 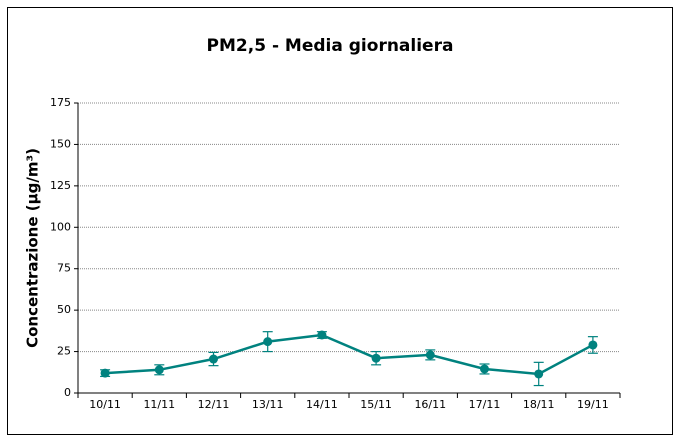 What do you see at coordinates (430, 404) in the screenshot?
I see `x-tick-label: 16/11` at bounding box center [430, 404].